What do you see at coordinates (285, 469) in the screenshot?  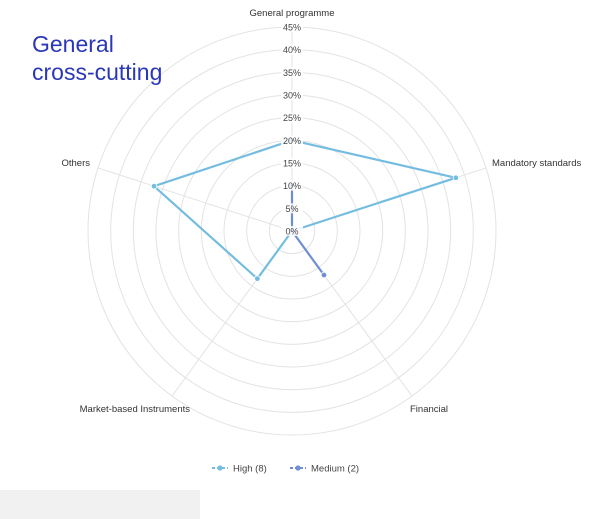 I see `legend: High (8) Medium (2)` at bounding box center [285, 469].